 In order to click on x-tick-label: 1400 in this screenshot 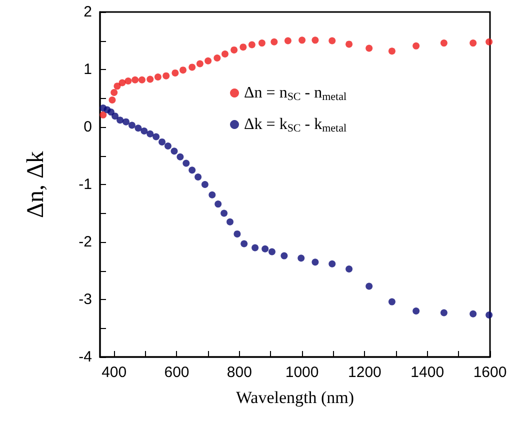, I will do `click(427, 372)`.